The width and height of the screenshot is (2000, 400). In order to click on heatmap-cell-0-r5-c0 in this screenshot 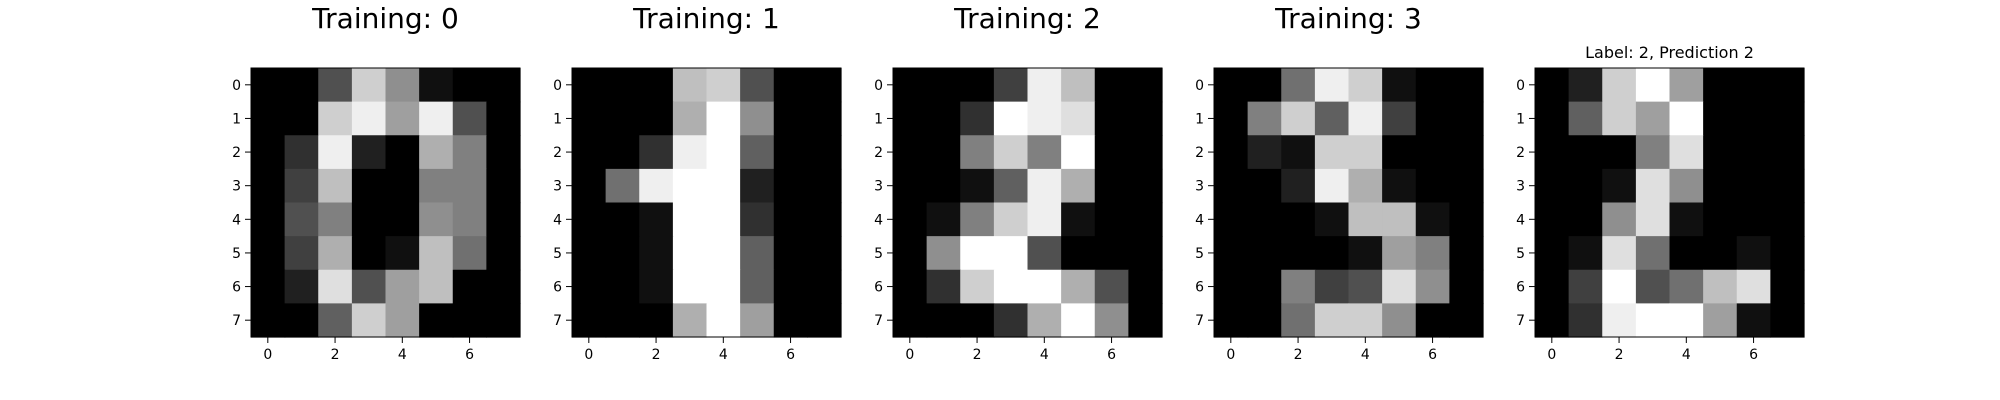, I will do `click(268, 253)`.